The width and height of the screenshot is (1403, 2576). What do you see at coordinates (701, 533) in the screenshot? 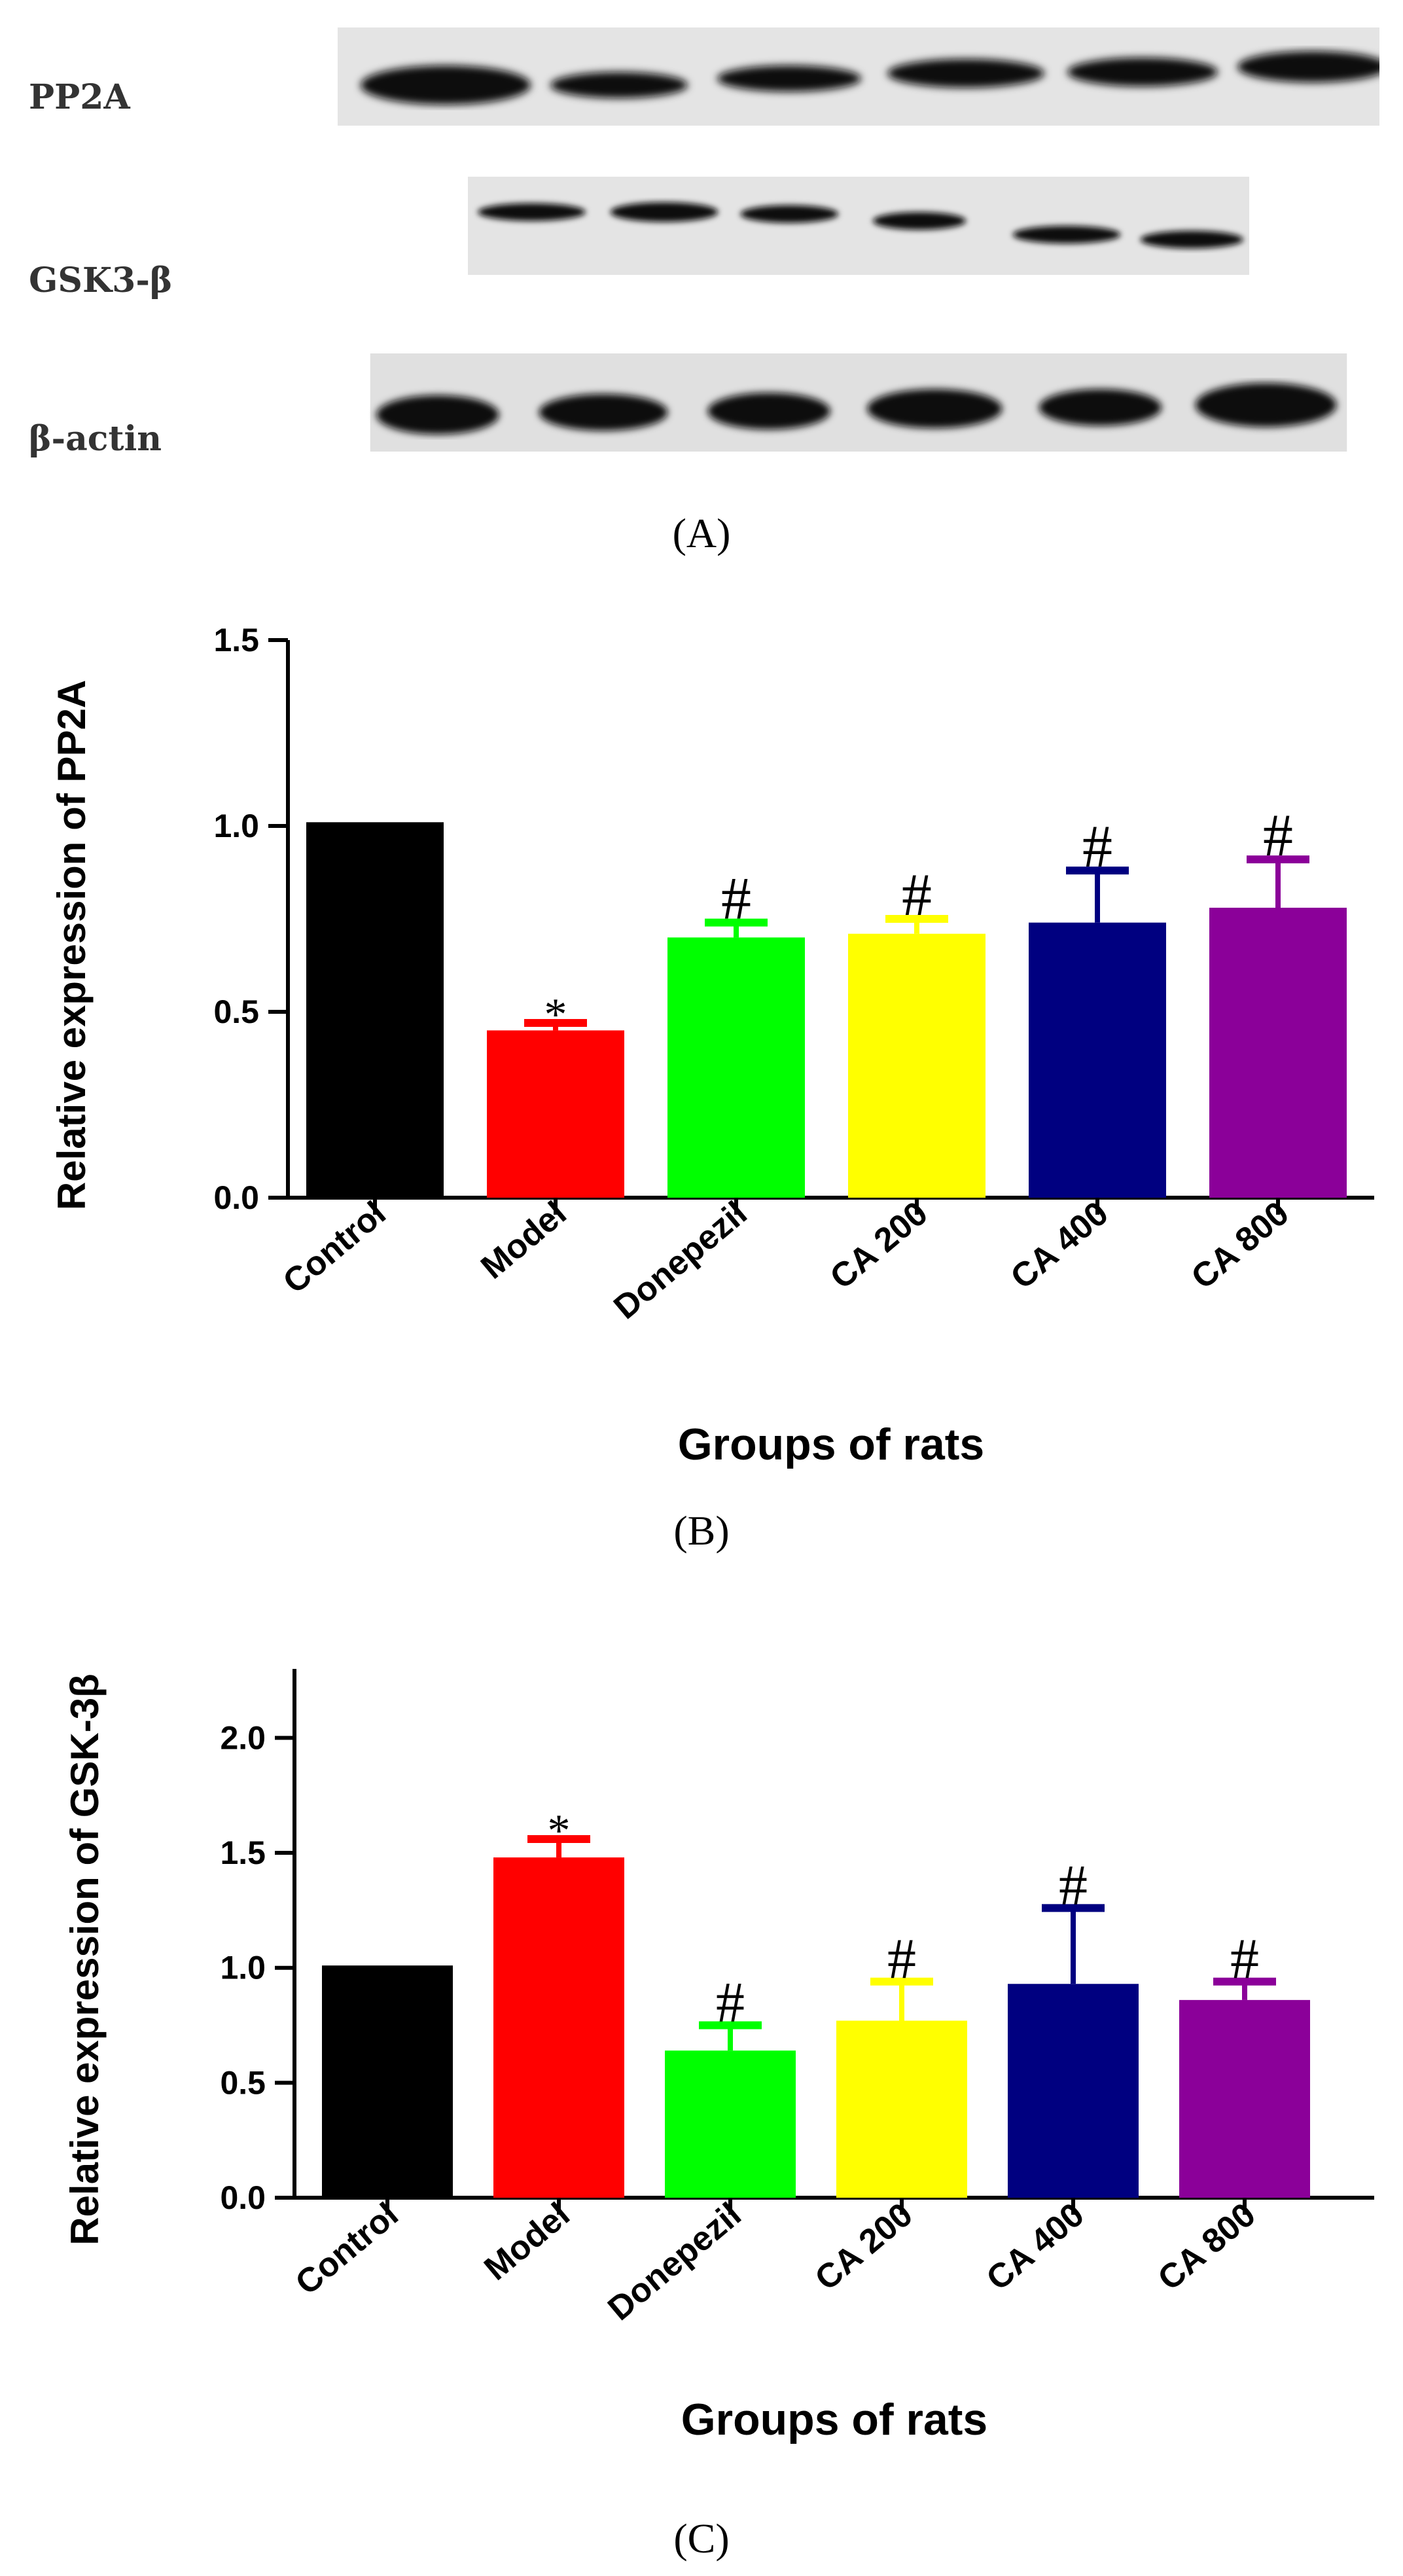
I see `caption-a: (A)` at bounding box center [701, 533].